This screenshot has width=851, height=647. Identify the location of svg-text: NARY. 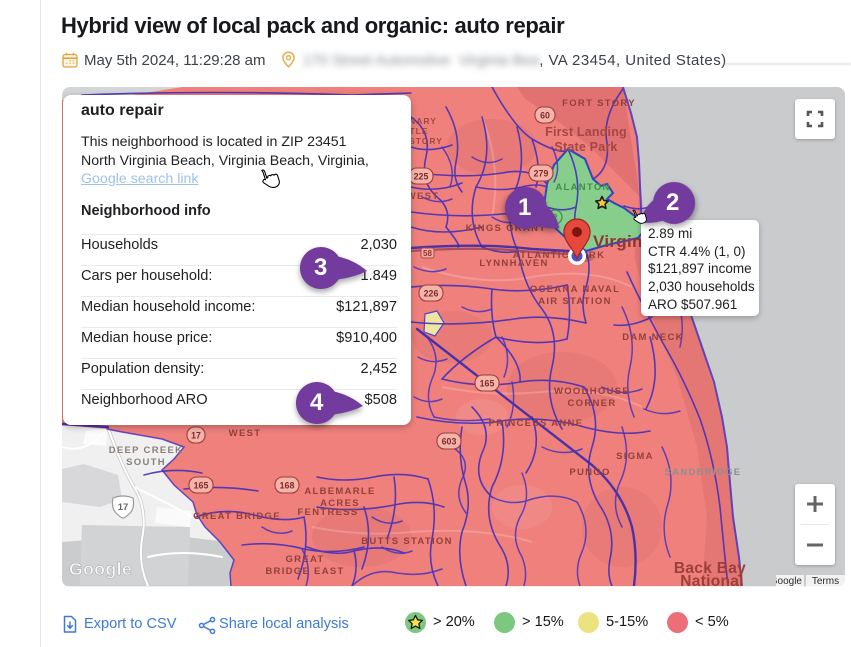
(423, 121).